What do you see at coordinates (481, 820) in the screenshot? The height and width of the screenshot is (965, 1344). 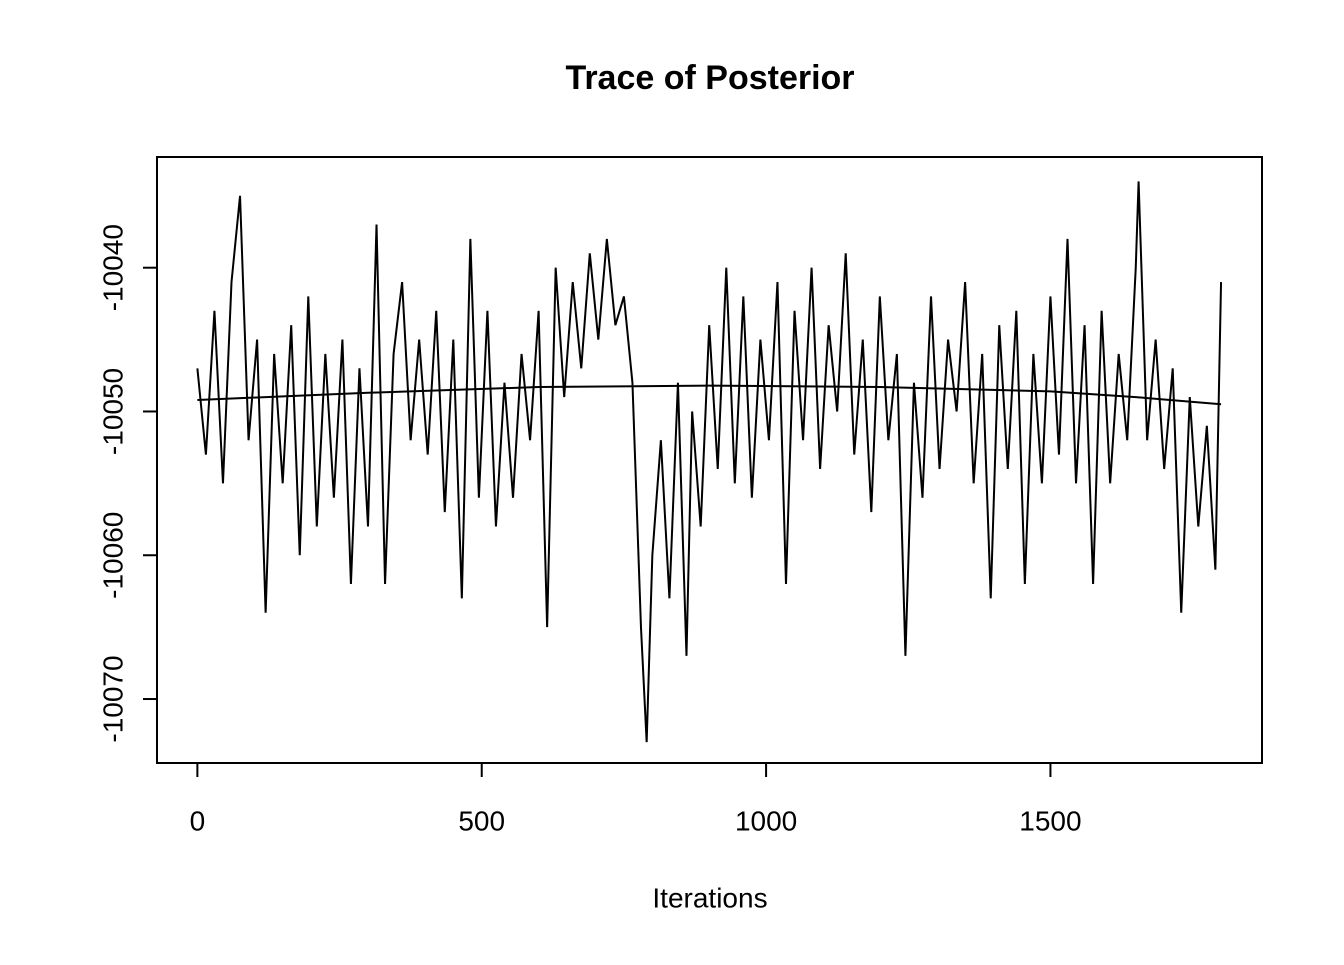 I see `x-tick-label: 500` at bounding box center [481, 820].